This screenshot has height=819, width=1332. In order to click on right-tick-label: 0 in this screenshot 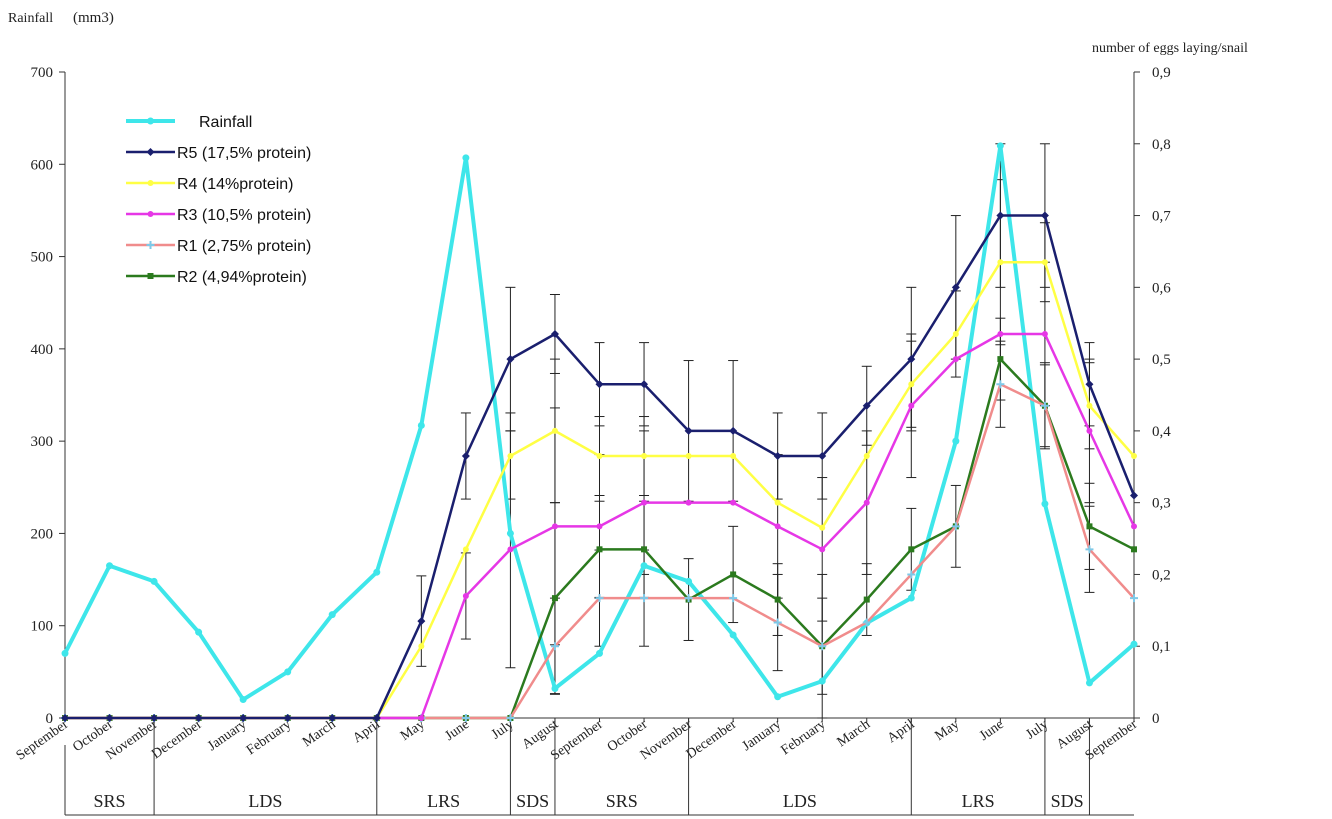, I will do `click(1156, 719)`.